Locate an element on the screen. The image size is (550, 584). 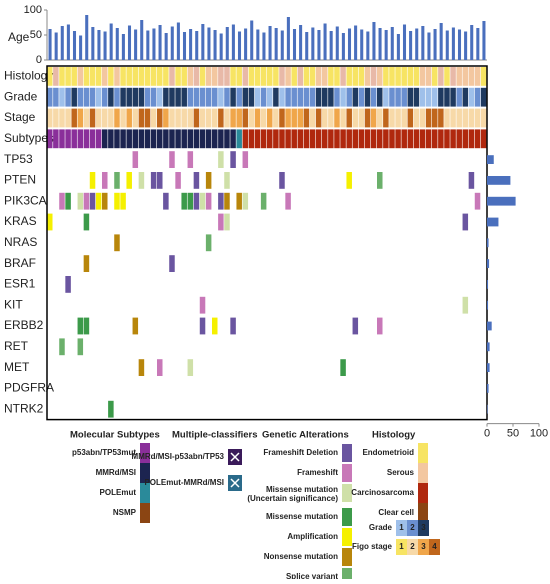
legend-note: (Uncertain significance) is located at coordinates (292, 498).